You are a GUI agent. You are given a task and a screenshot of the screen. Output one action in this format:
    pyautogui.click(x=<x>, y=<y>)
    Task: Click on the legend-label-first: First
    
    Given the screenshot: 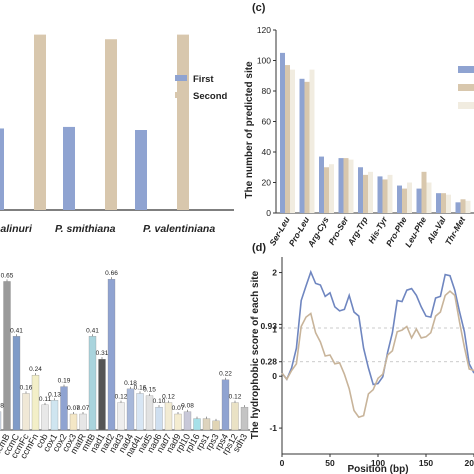 What is the action you would take?
    pyautogui.click(x=203, y=79)
    